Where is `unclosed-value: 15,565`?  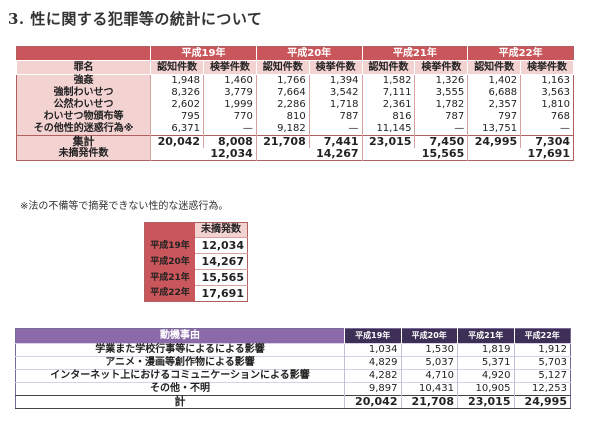
unclosed-value: 15,565 is located at coordinates (221, 277).